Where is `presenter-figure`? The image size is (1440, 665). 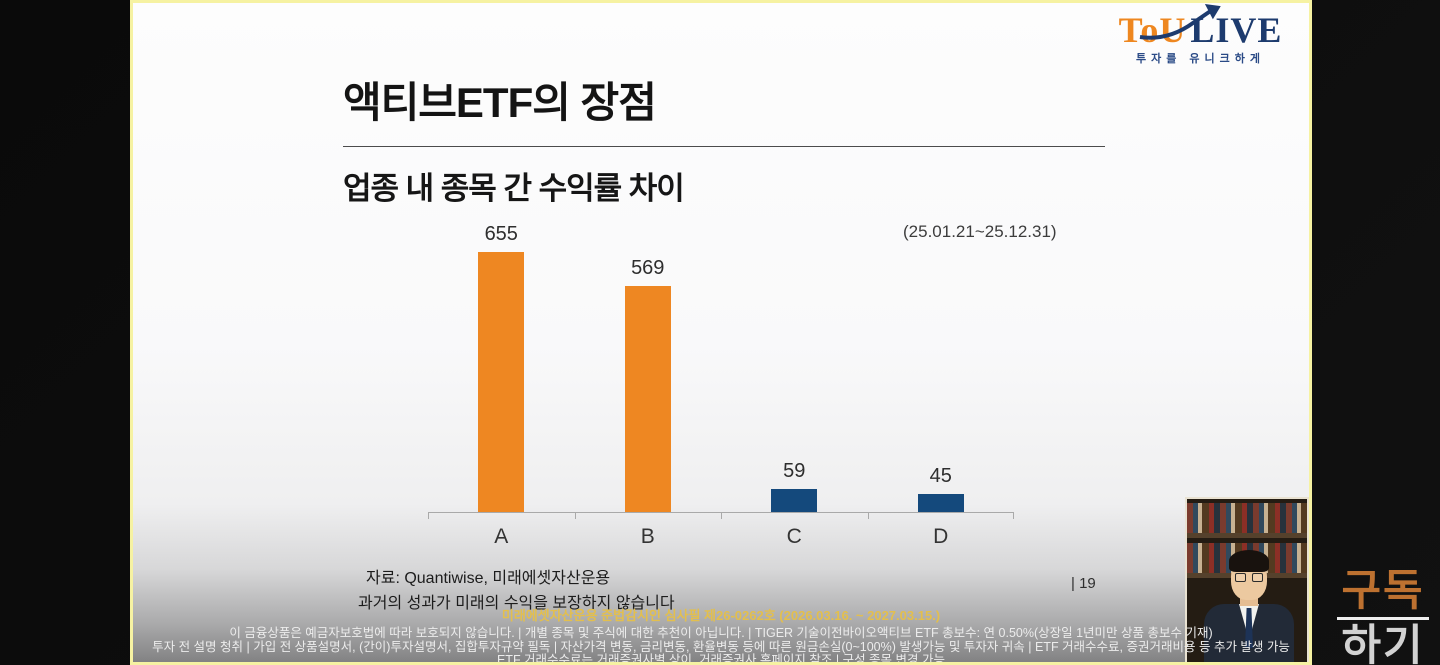
presenter-figure is located at coordinates (1247, 580).